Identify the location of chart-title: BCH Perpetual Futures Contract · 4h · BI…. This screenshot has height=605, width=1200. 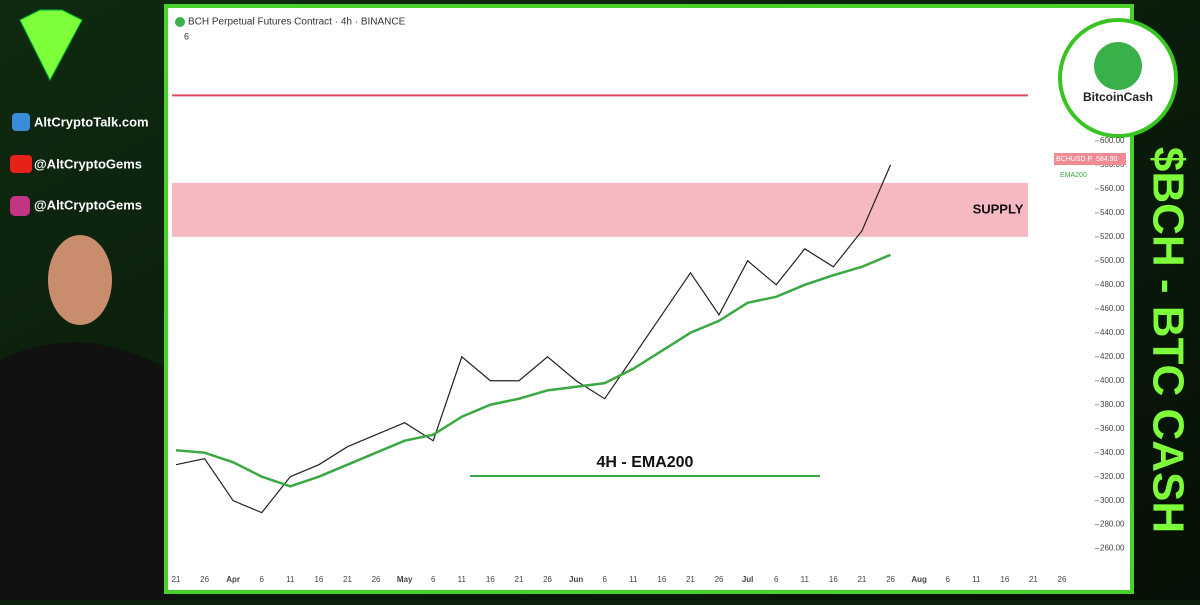
(297, 22).